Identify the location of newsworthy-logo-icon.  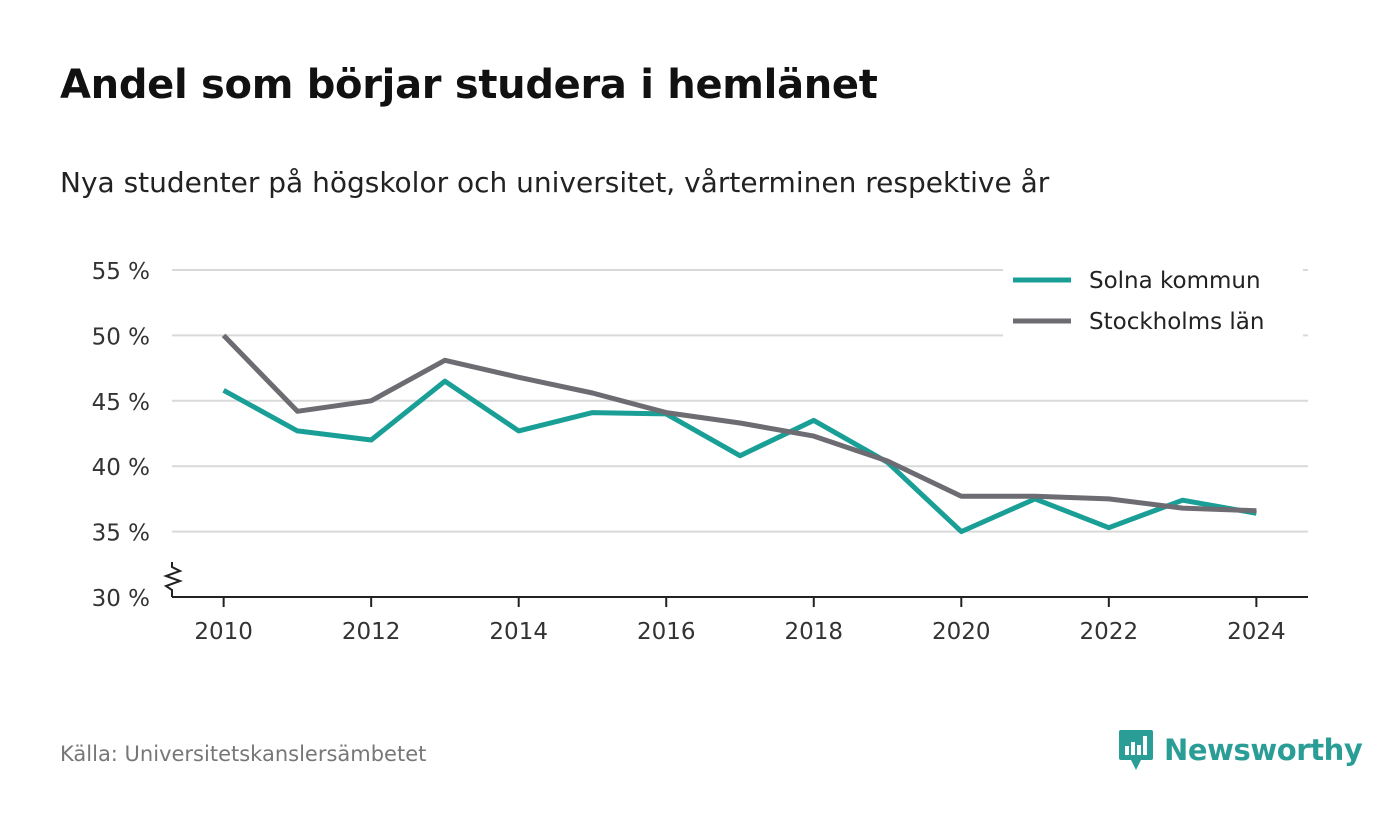
(1136, 750).